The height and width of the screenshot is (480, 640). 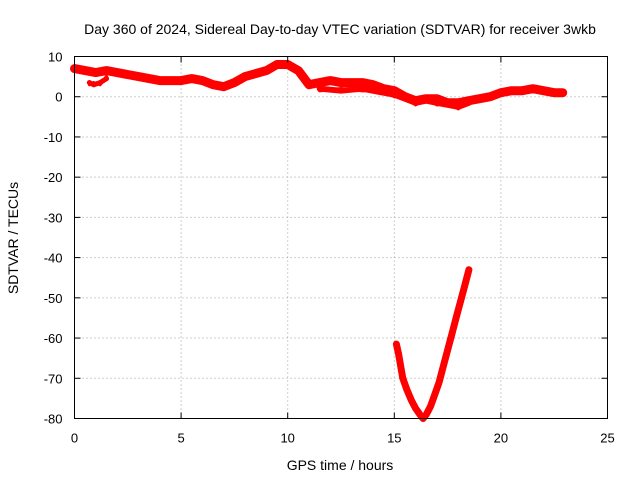 What do you see at coordinates (74, 438) in the screenshot?
I see `x-tick-label: 0` at bounding box center [74, 438].